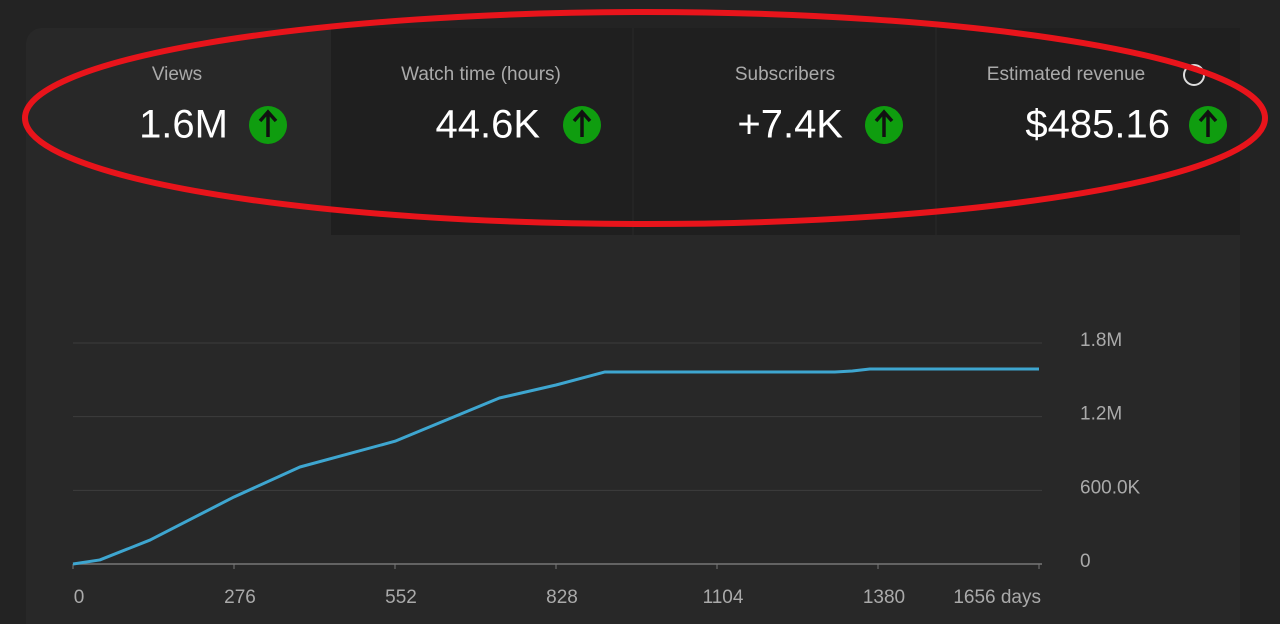 The width and height of the screenshot is (1280, 624). I want to click on y-tick-label: 600.0K, so click(1110, 487).